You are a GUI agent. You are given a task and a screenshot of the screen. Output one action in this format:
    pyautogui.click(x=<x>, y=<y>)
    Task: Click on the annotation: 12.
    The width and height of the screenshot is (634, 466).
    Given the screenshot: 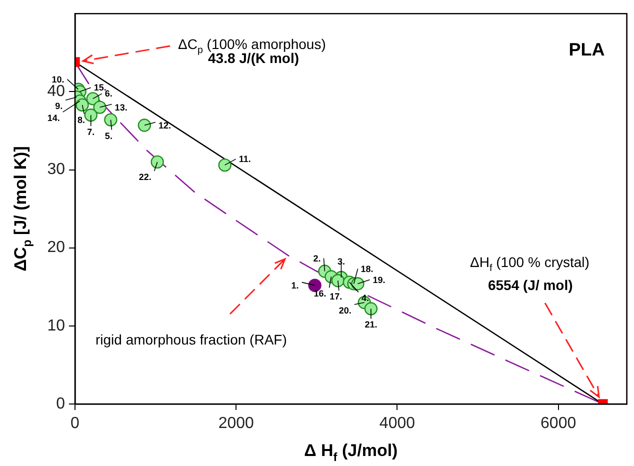 What is the action you would take?
    pyautogui.click(x=164, y=125)
    